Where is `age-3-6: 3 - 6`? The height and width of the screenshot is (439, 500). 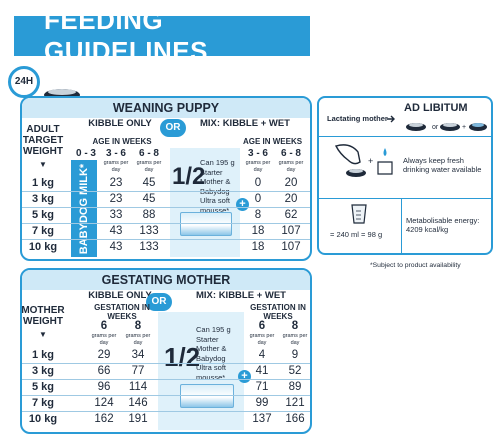 age-3-6: 3 - 6 is located at coordinates (115, 153).